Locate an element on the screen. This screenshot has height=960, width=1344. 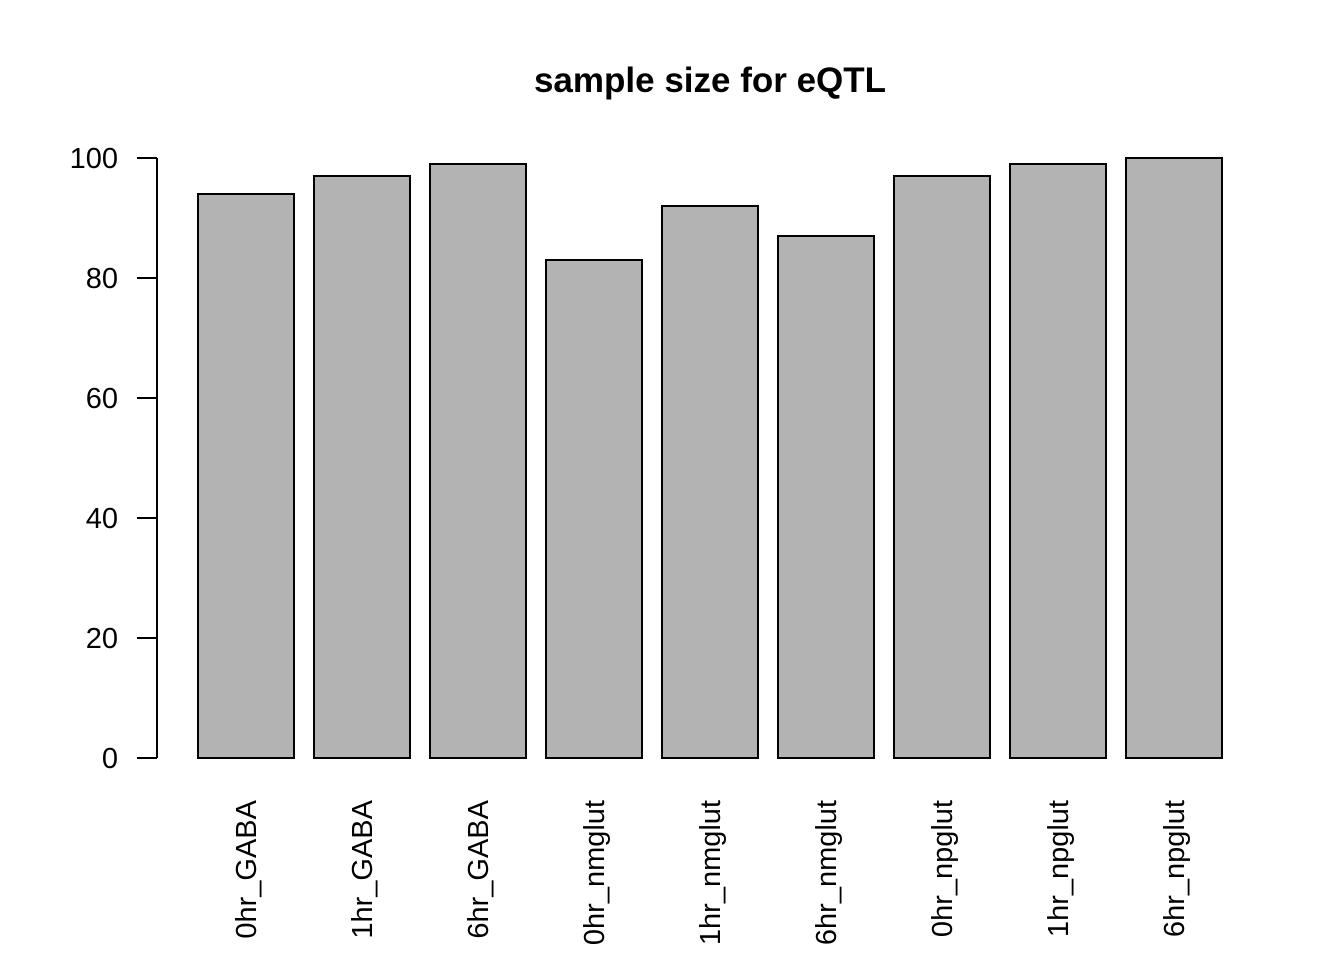
bar-0hr_GABA is located at coordinates (246, 476).